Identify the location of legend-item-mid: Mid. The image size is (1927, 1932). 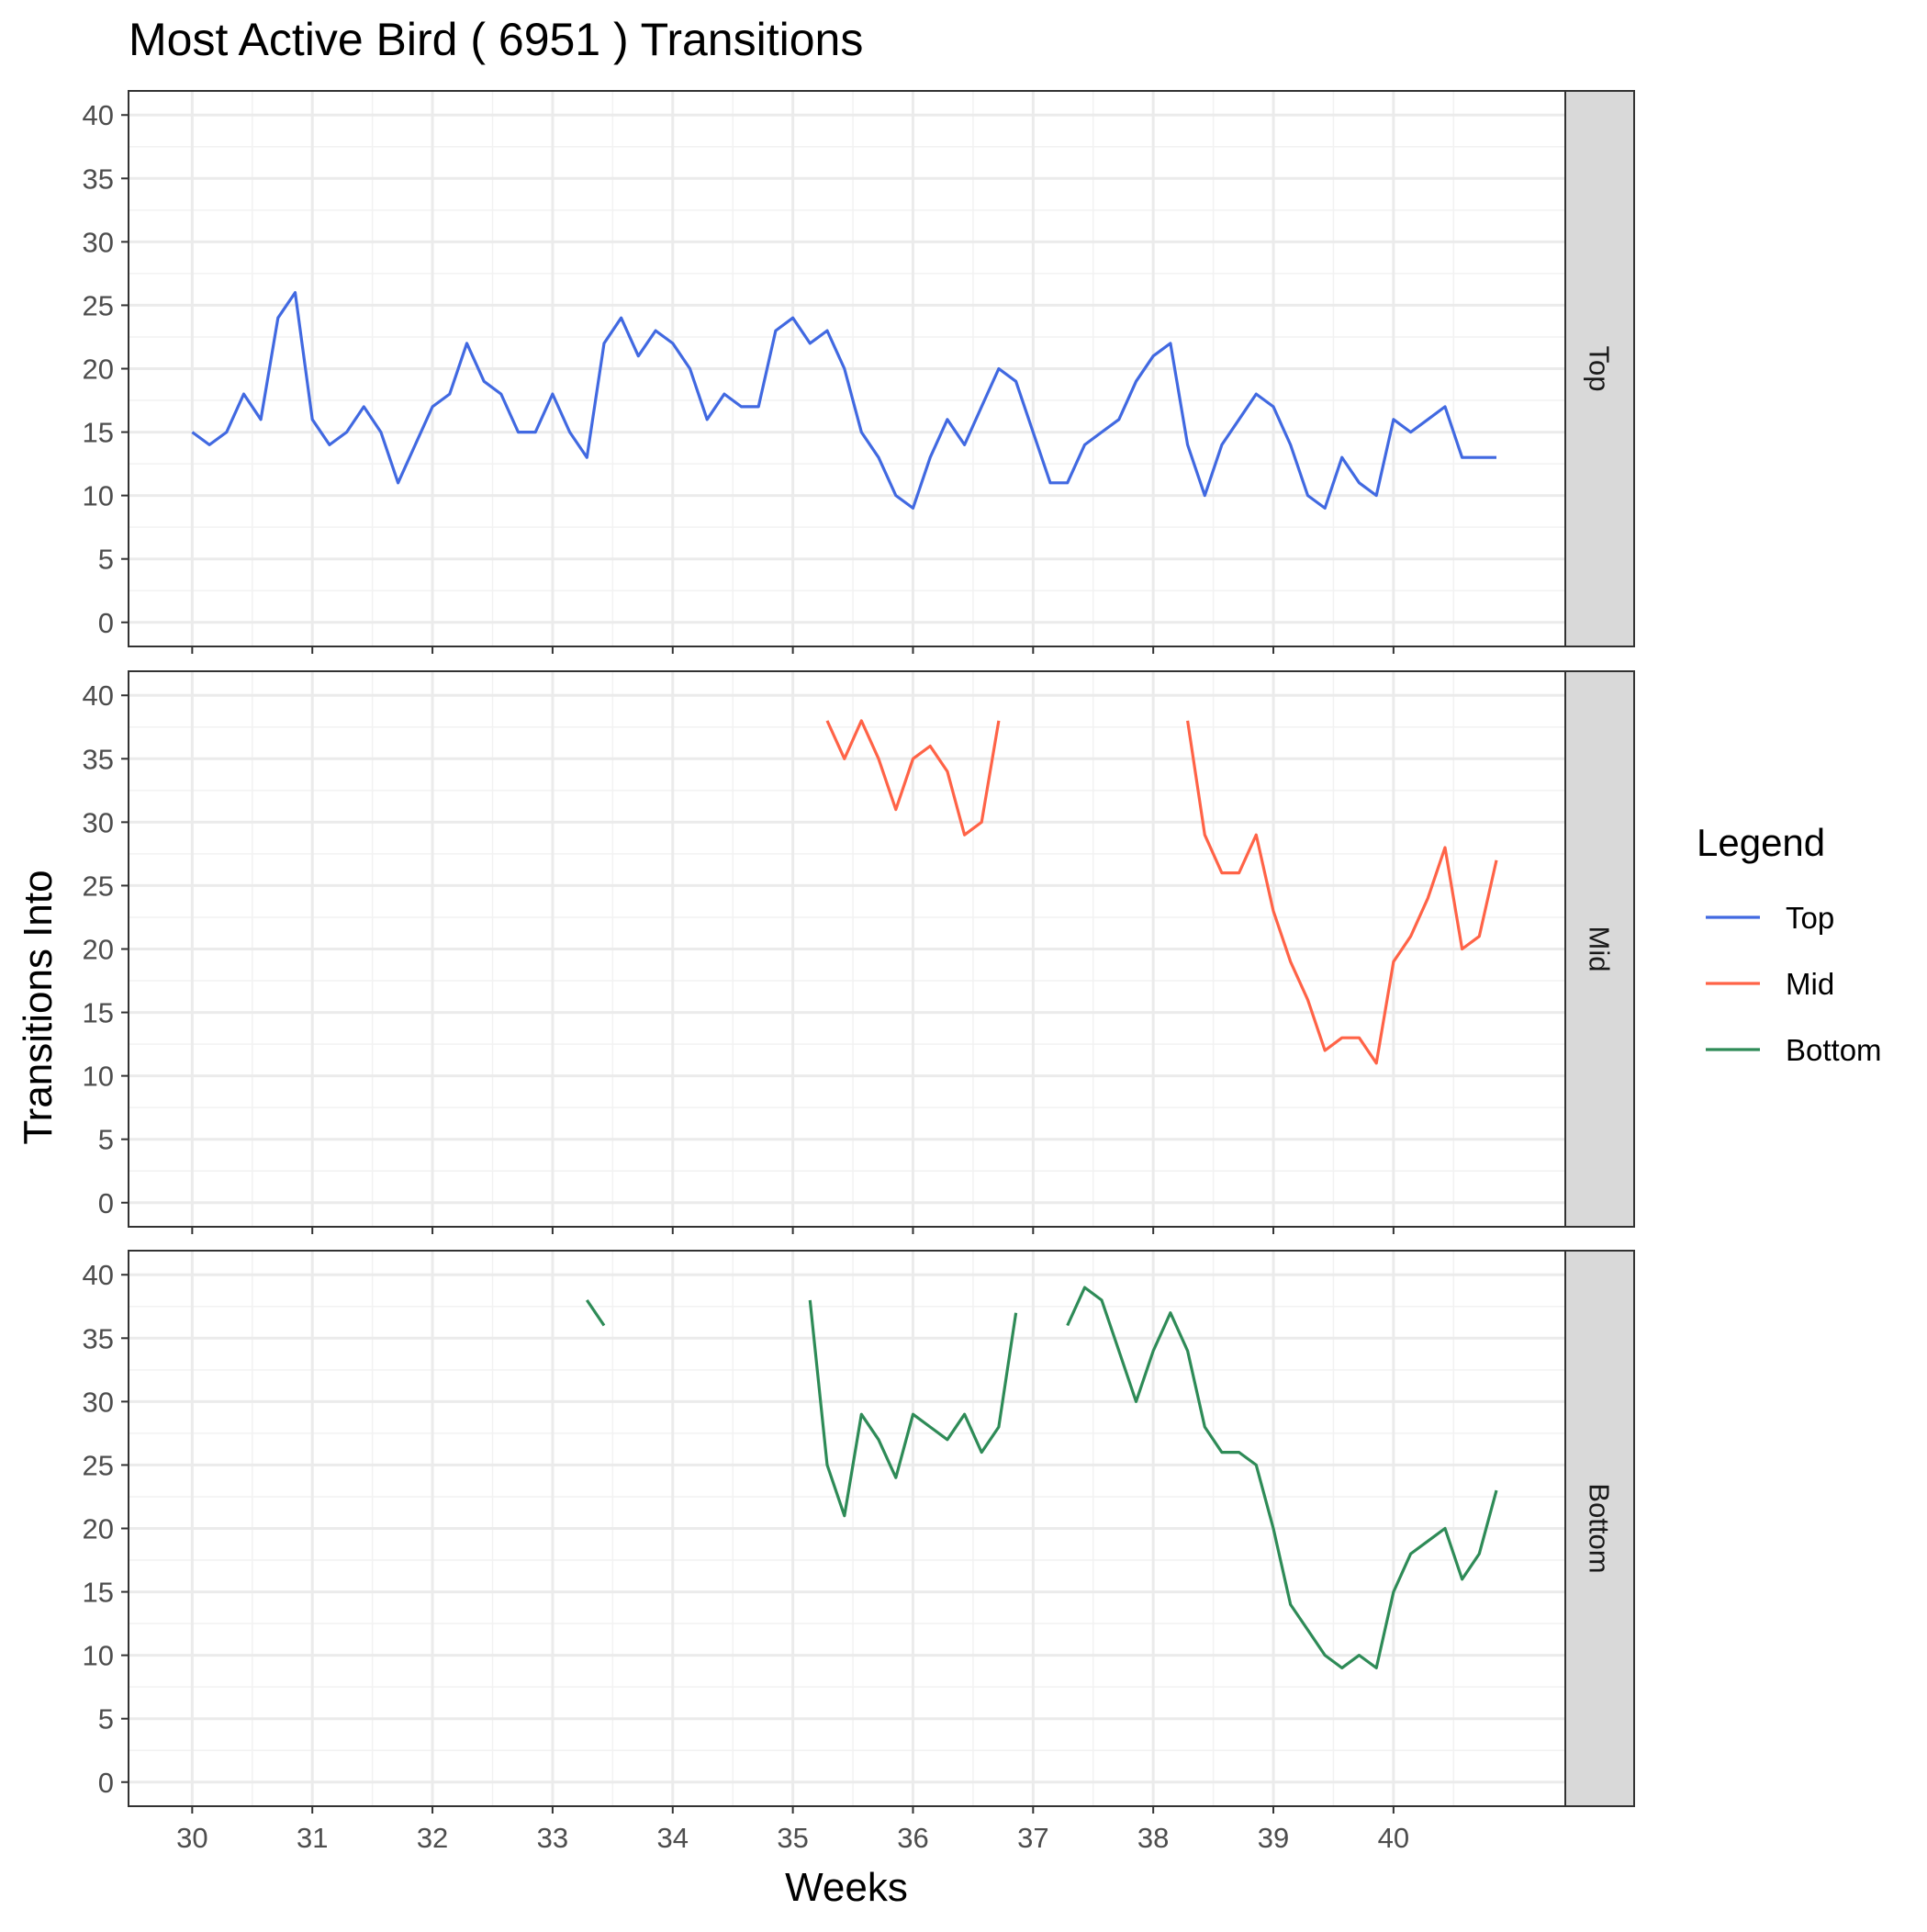
(1770, 984).